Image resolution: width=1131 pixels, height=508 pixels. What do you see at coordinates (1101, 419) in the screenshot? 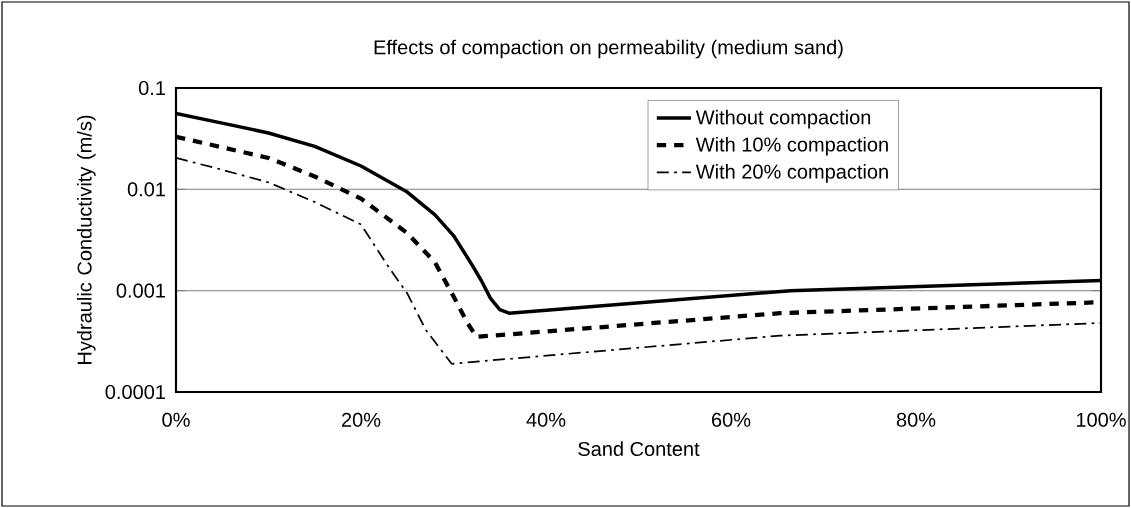
I see `x-tick-label: 100%` at bounding box center [1101, 419].